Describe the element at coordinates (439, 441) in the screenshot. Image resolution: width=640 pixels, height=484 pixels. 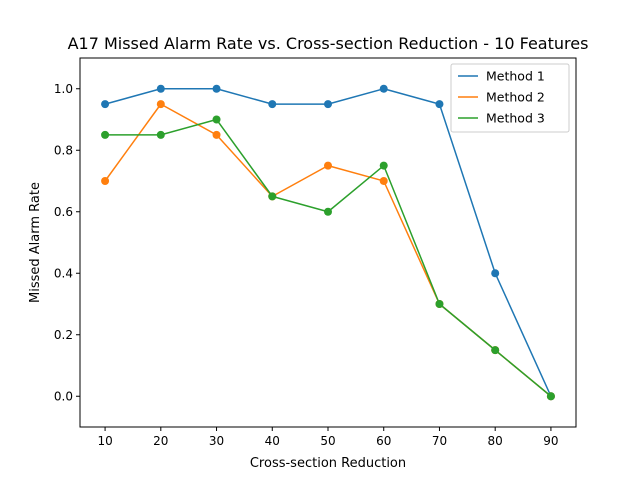
I see `x-tick-label: 70` at that location.